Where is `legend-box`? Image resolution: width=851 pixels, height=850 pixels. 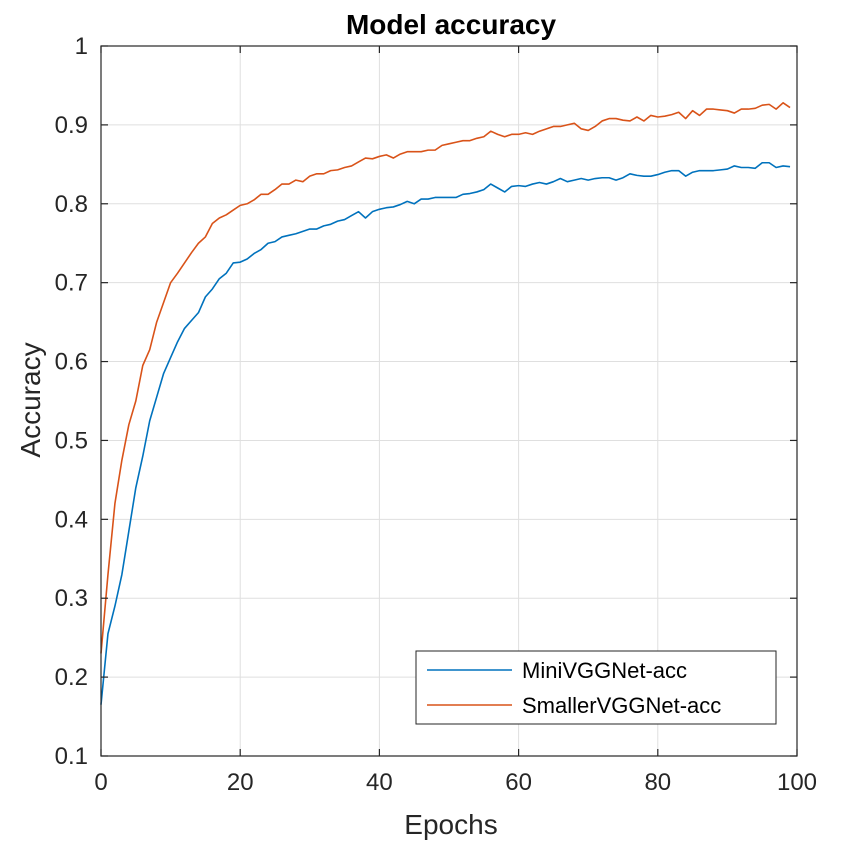 legend-box is located at coordinates (596, 687).